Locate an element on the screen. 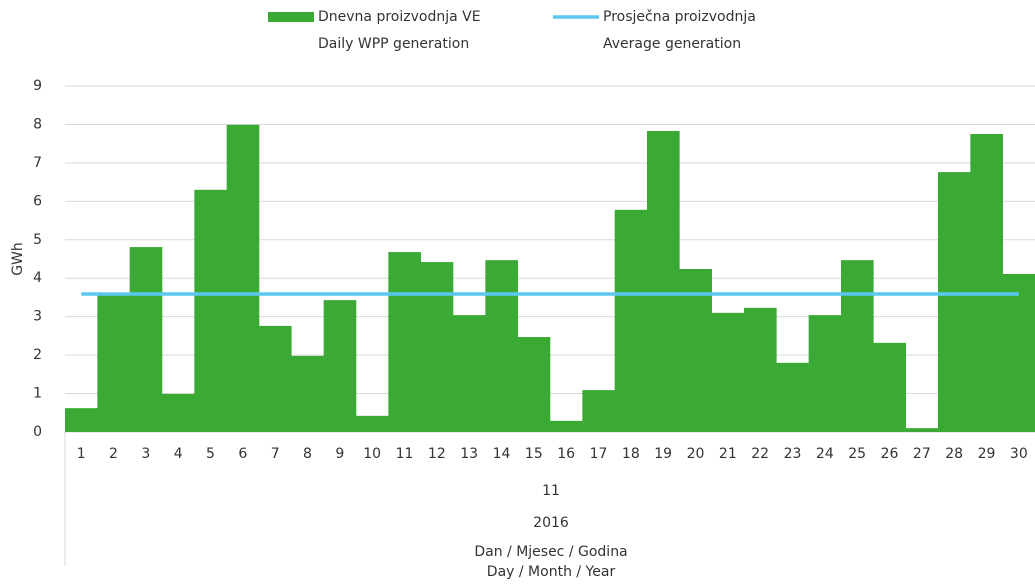 This screenshot has height=584, width=1035. y-tick-label: 2 is located at coordinates (37, 355).